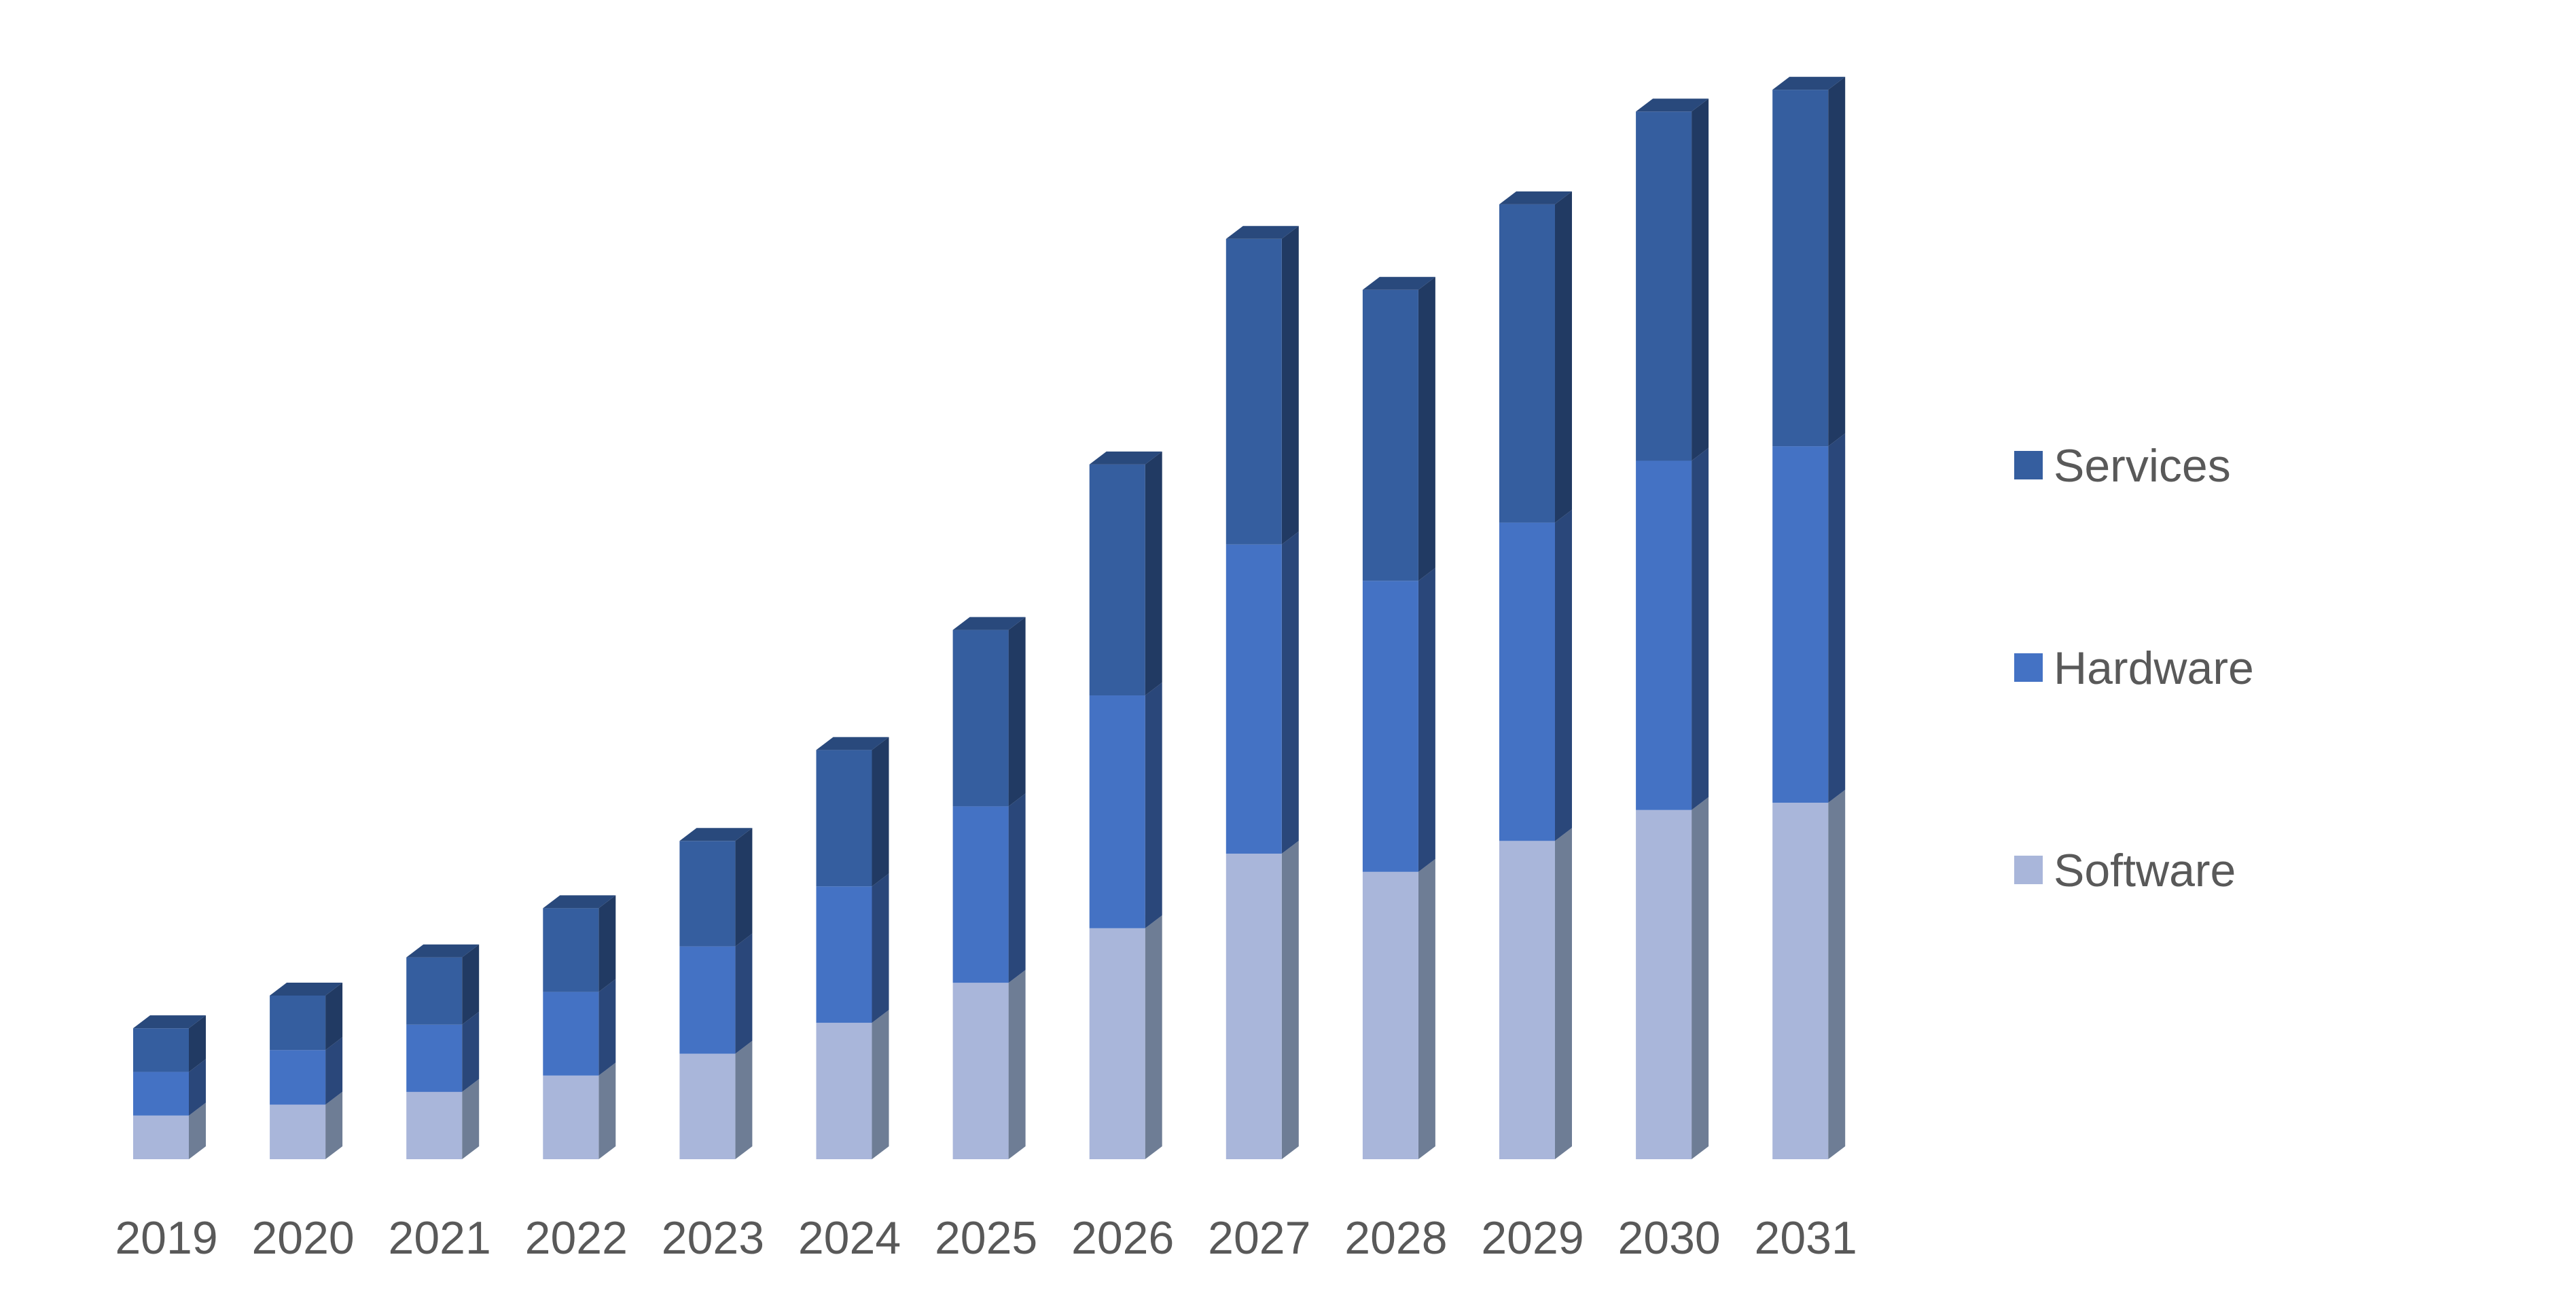 Image resolution: width=2576 pixels, height=1293 pixels. I want to click on bar-face-hardware-2025, so click(981, 894).